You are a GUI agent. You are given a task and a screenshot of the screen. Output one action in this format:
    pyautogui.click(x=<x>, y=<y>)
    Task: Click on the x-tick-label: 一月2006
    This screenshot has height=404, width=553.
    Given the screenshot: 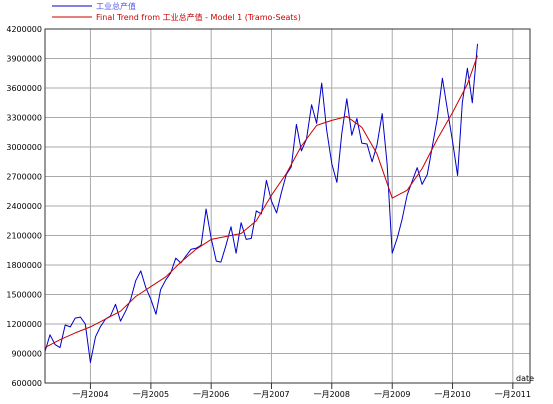 What is the action you would take?
    pyautogui.click(x=211, y=394)
    